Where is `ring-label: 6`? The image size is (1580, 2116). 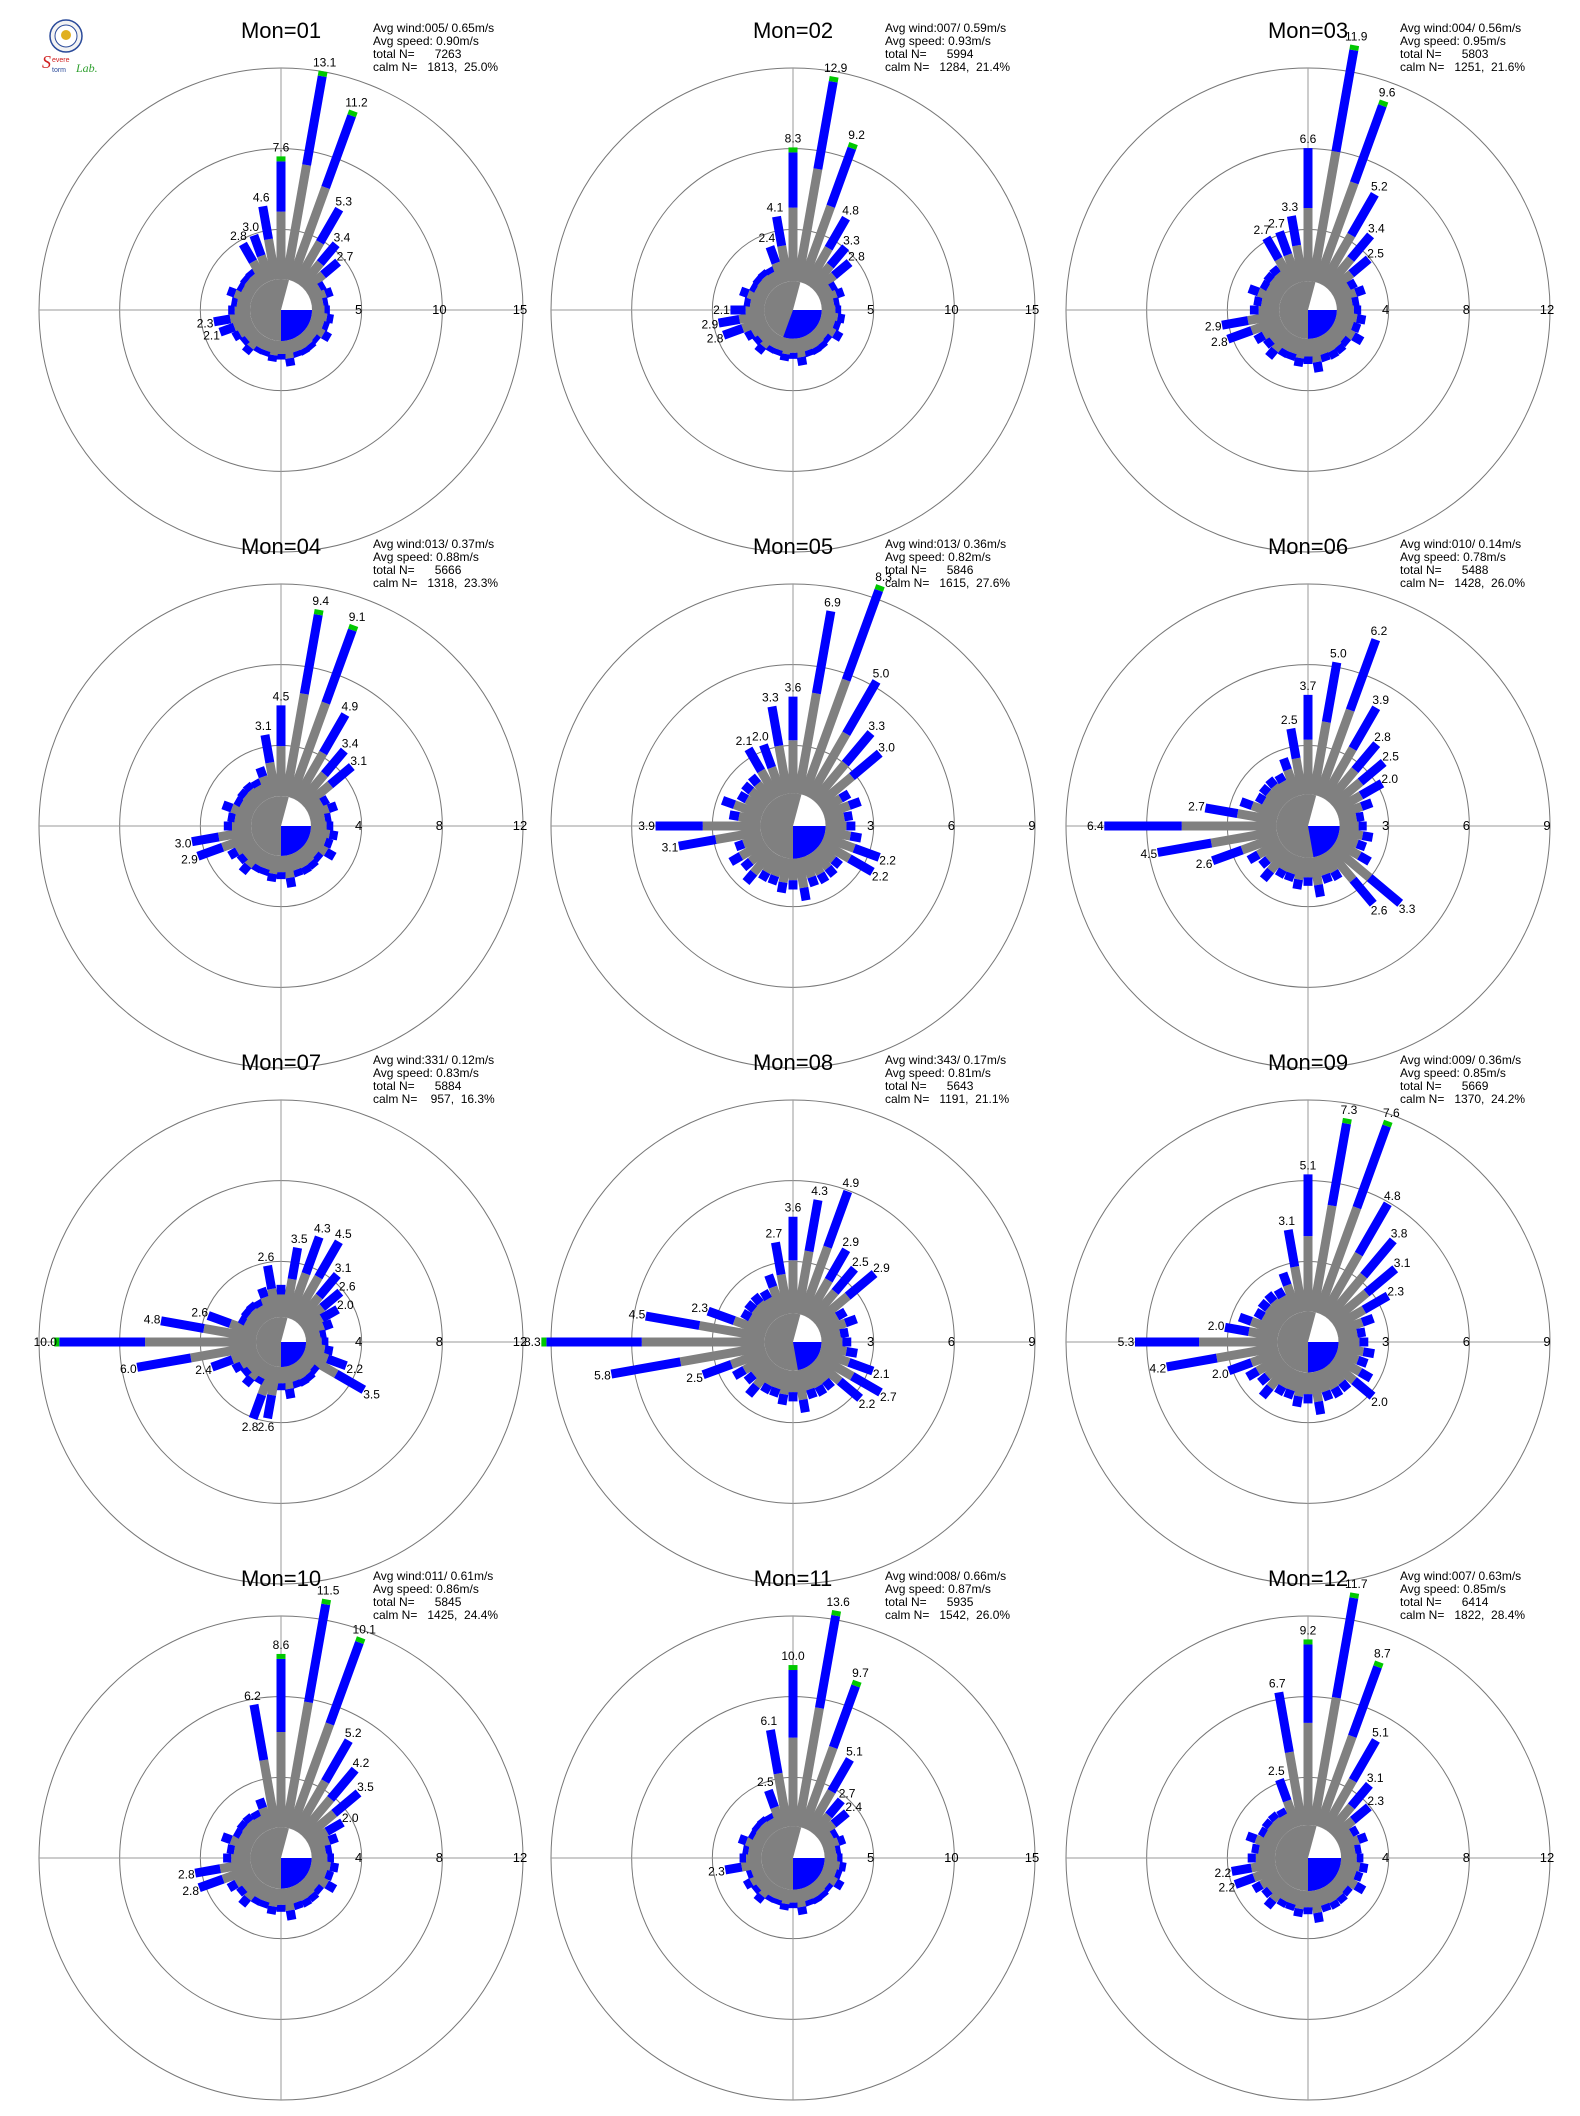 ring-label: 6 is located at coordinates (951, 1341).